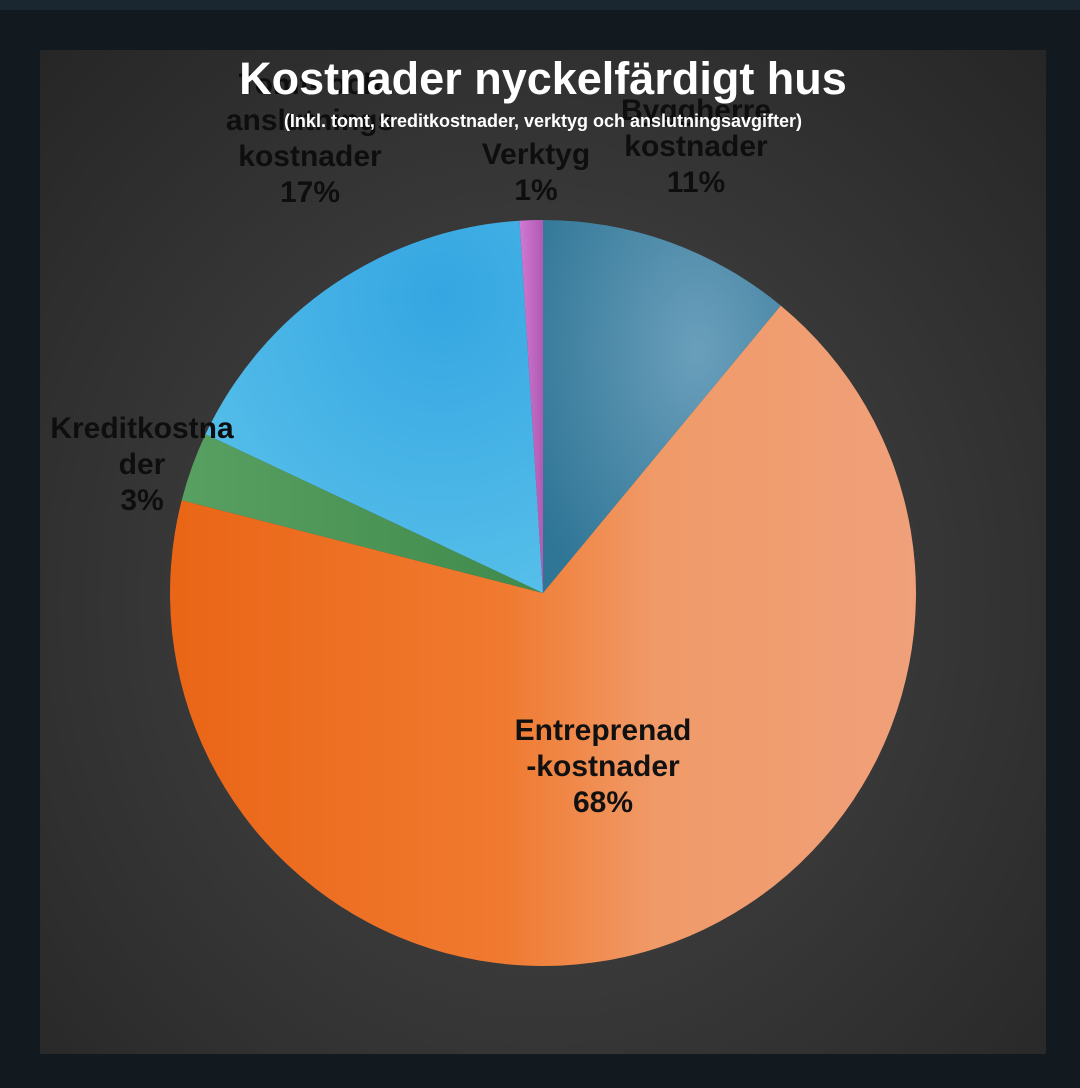 The image size is (1080, 1088). Describe the element at coordinates (310, 192) in the screenshot. I see `slice-value-label: 17%` at that location.